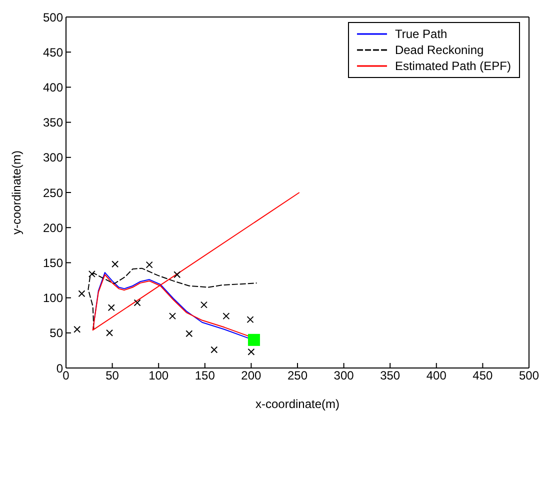  I want to click on y-tick-label: 450, so click(53, 52).